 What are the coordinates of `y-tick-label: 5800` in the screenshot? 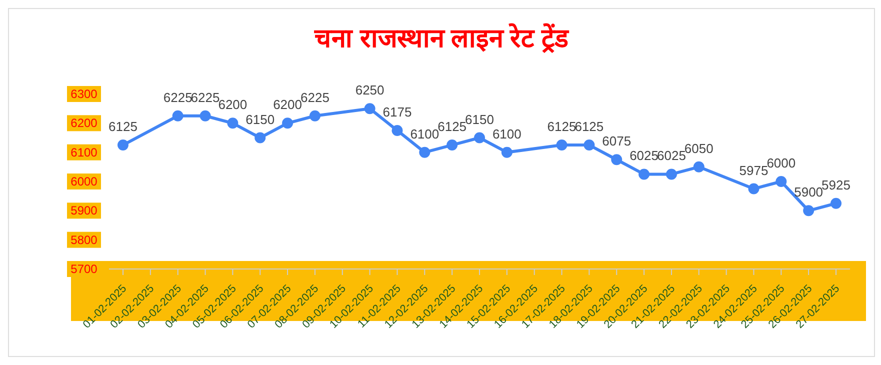 It's located at (84, 239).